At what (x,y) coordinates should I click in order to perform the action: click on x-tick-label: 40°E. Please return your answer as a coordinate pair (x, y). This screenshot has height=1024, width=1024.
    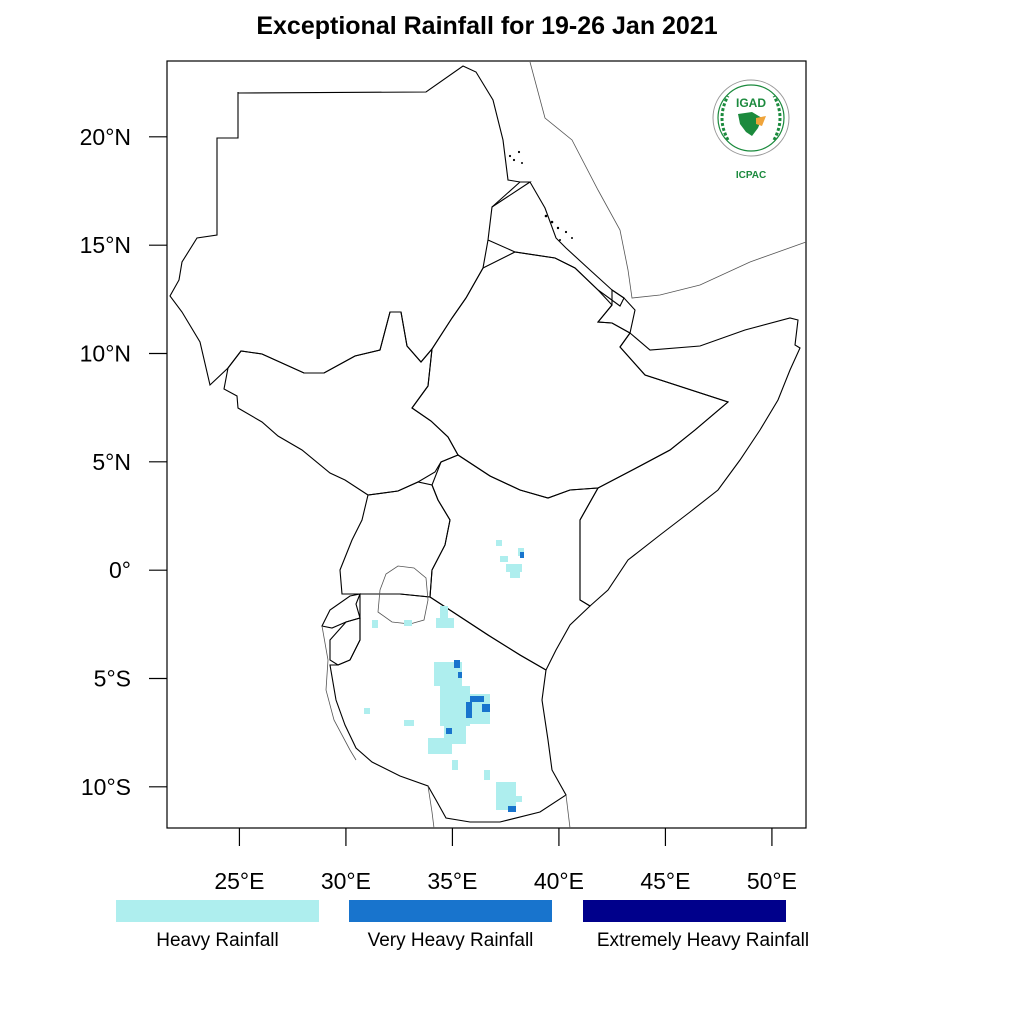
    Looking at the image, I should click on (559, 881).